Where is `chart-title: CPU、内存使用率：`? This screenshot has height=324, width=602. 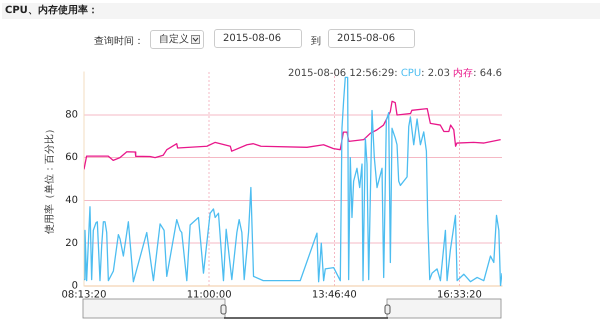
chart-title: CPU、内存使用率： is located at coordinates (301, 11).